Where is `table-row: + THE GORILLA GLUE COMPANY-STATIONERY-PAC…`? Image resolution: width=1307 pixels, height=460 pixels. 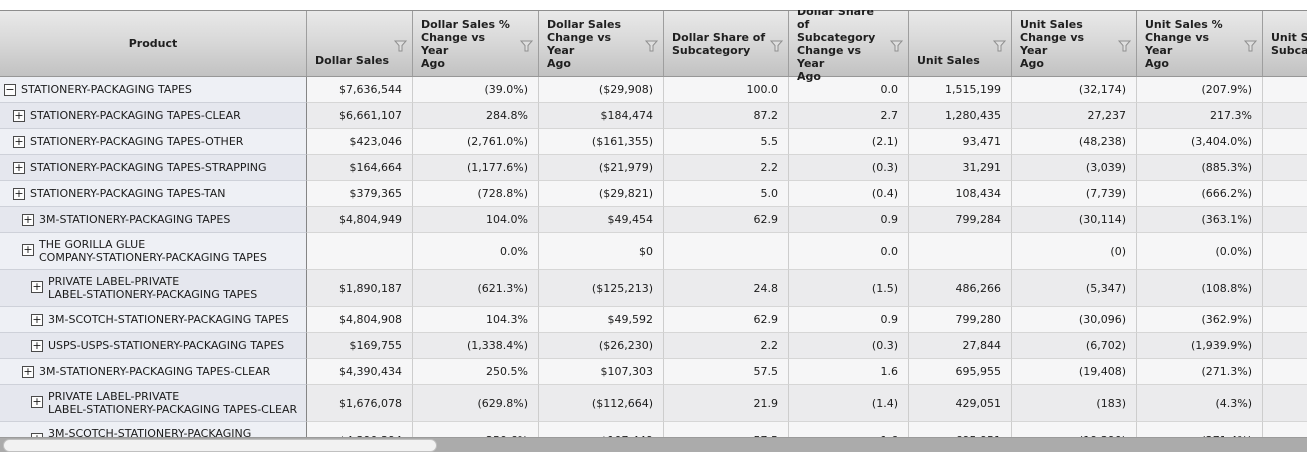 table-row: + THE GORILLA GLUE COMPANY-STATIONERY-PAC… is located at coordinates (653, 251).